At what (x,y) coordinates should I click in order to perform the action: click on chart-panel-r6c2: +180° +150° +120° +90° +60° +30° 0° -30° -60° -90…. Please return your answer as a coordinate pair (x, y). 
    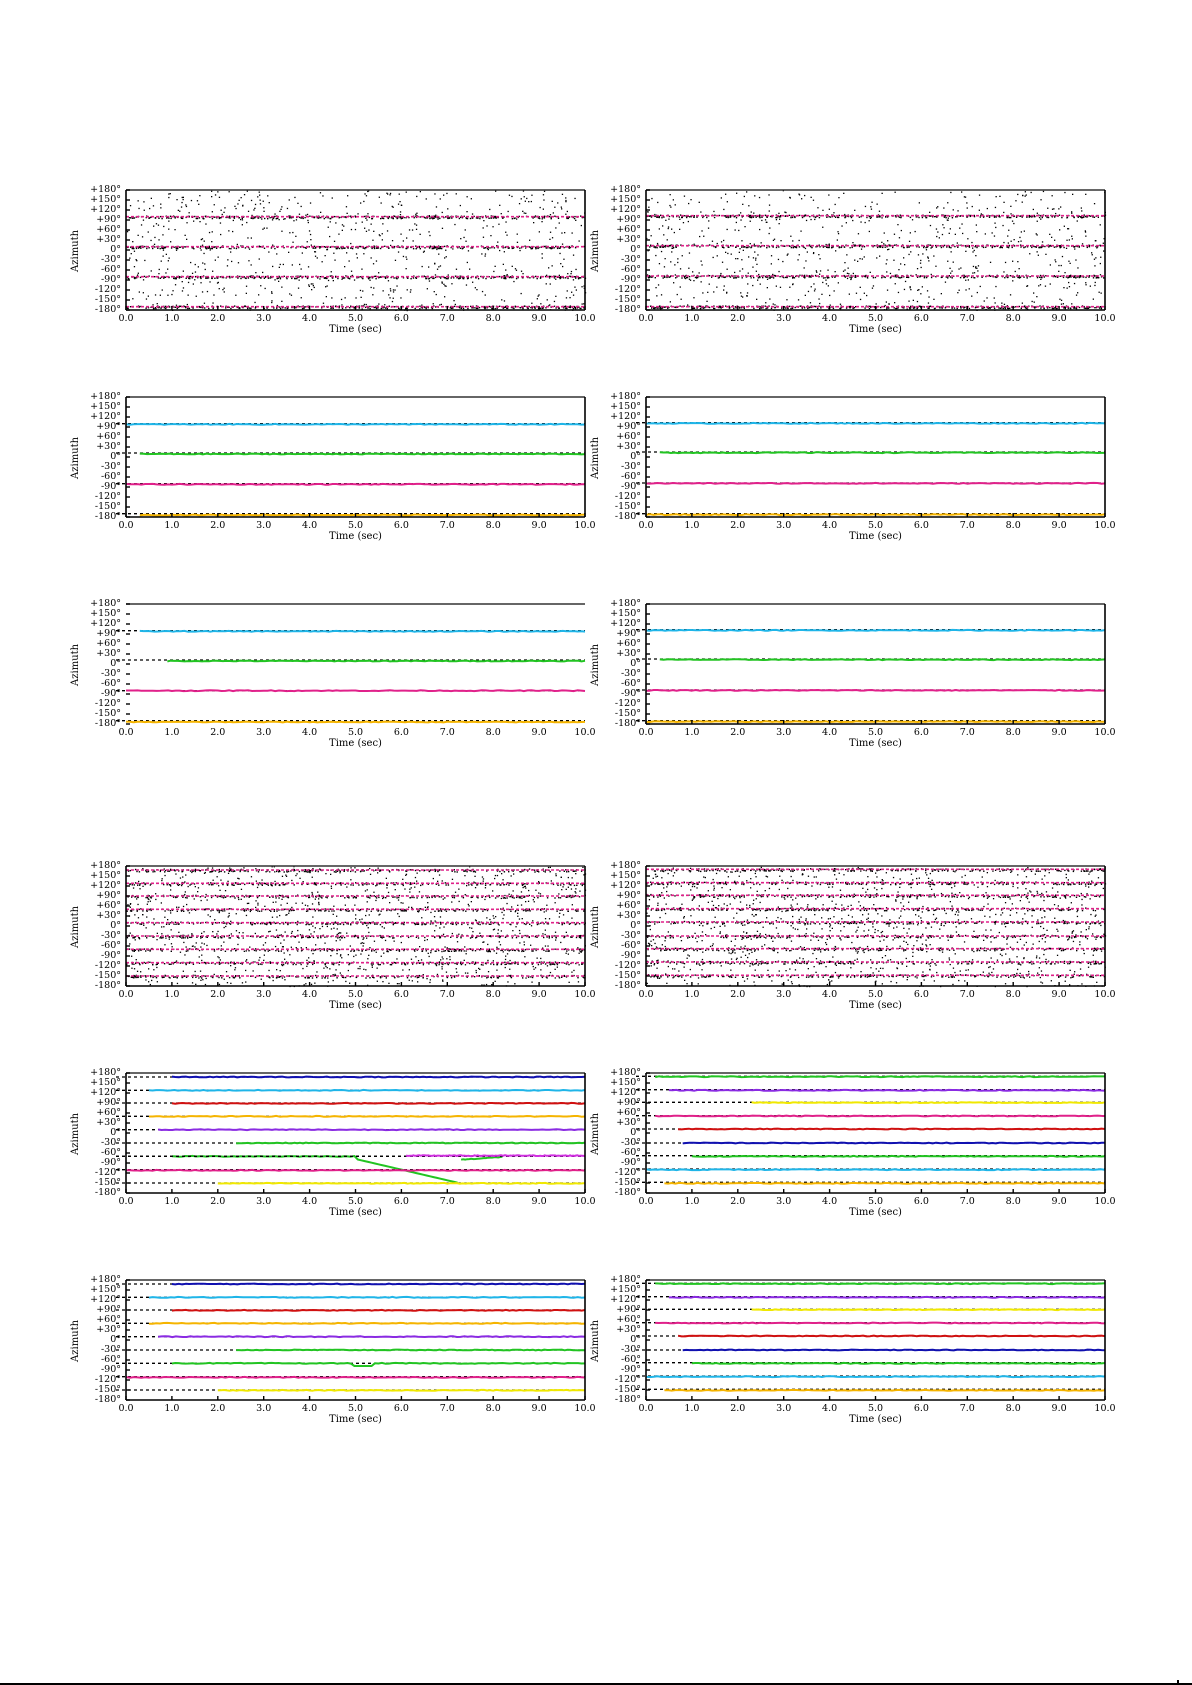
    Looking at the image, I should click on (856, 1355).